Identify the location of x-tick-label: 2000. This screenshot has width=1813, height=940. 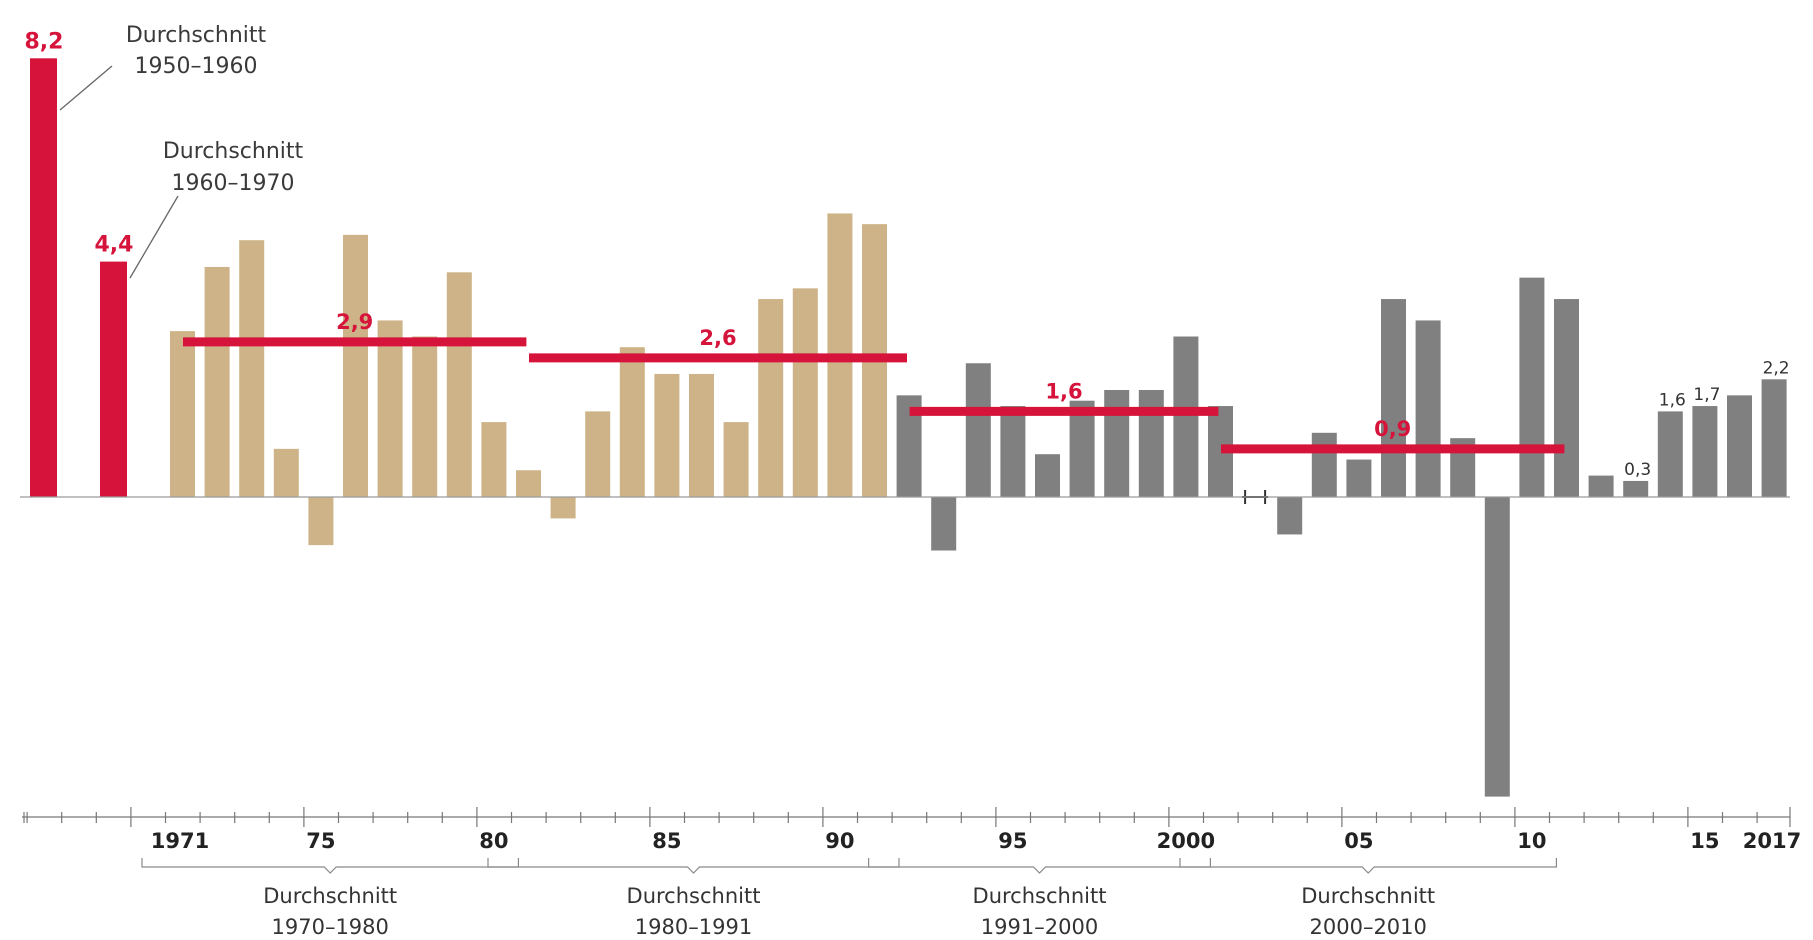
(1186, 841).